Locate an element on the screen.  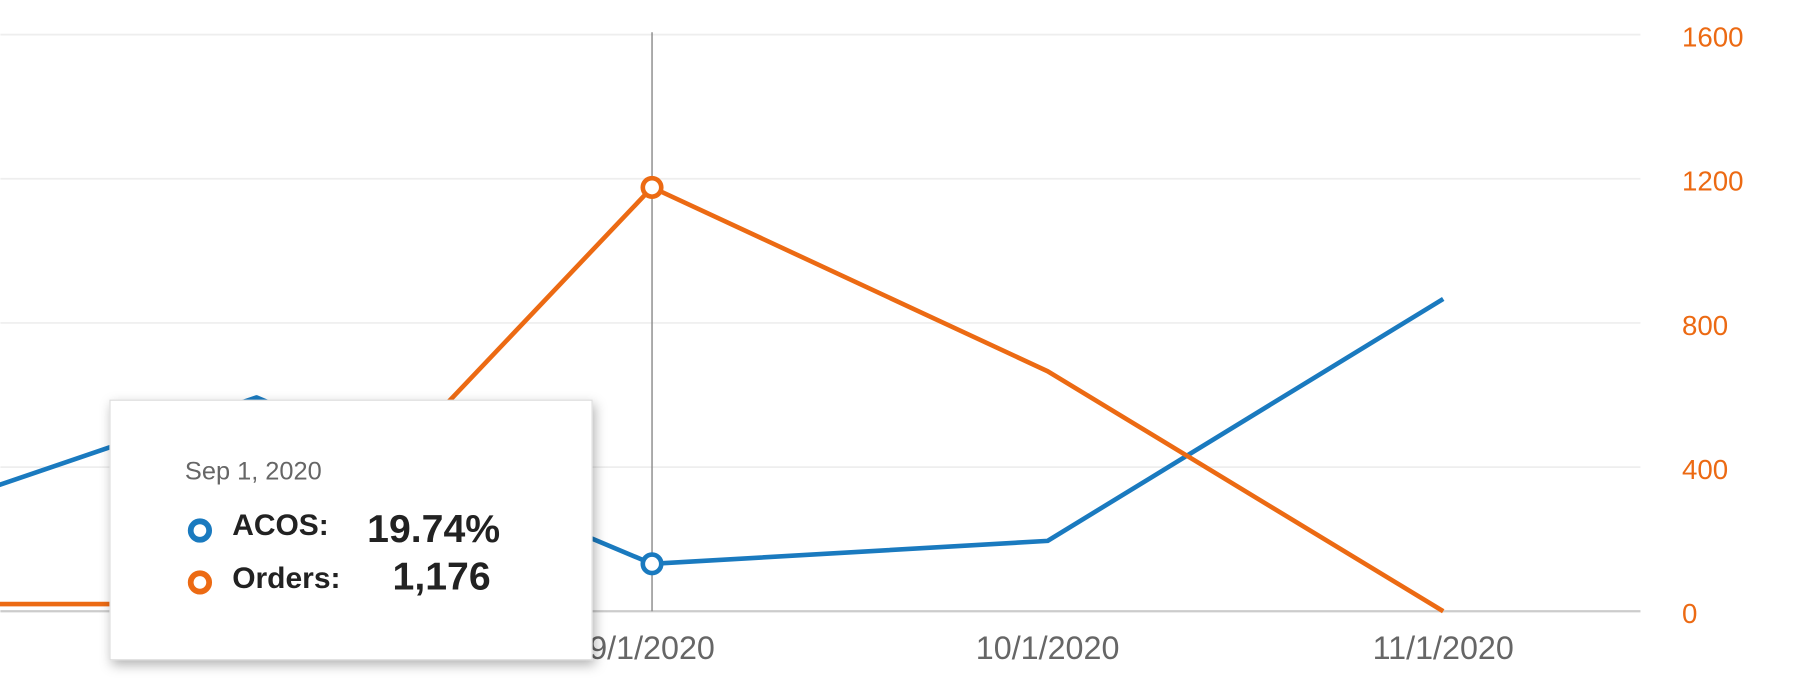
y2-tick-label: 800 is located at coordinates (1705, 325).